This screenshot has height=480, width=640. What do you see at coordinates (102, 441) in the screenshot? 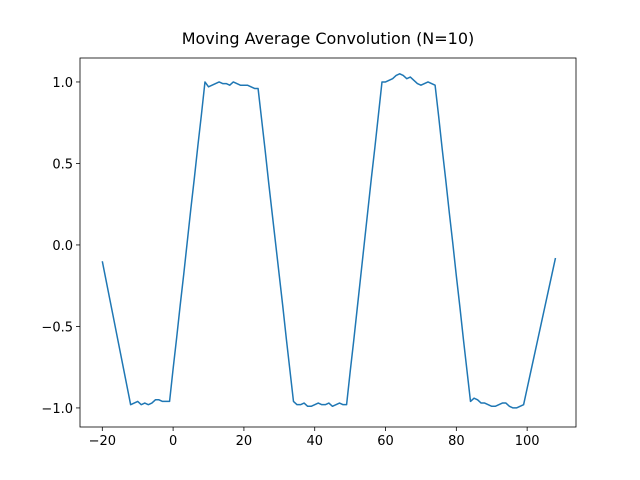
I see `x-tick-label: −20` at bounding box center [102, 441].